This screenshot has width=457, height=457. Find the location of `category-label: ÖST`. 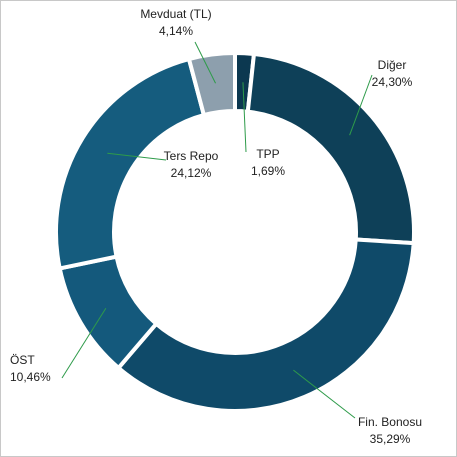

category-label: ÖST is located at coordinates (22, 360).